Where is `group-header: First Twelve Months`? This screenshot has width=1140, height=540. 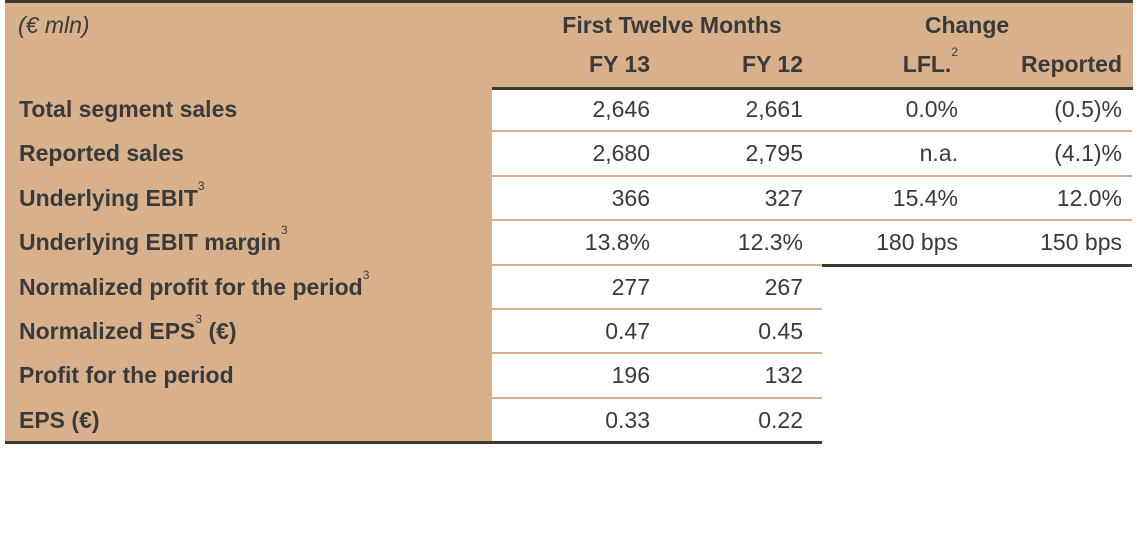
group-header: First Twelve Months is located at coordinates (672, 25).